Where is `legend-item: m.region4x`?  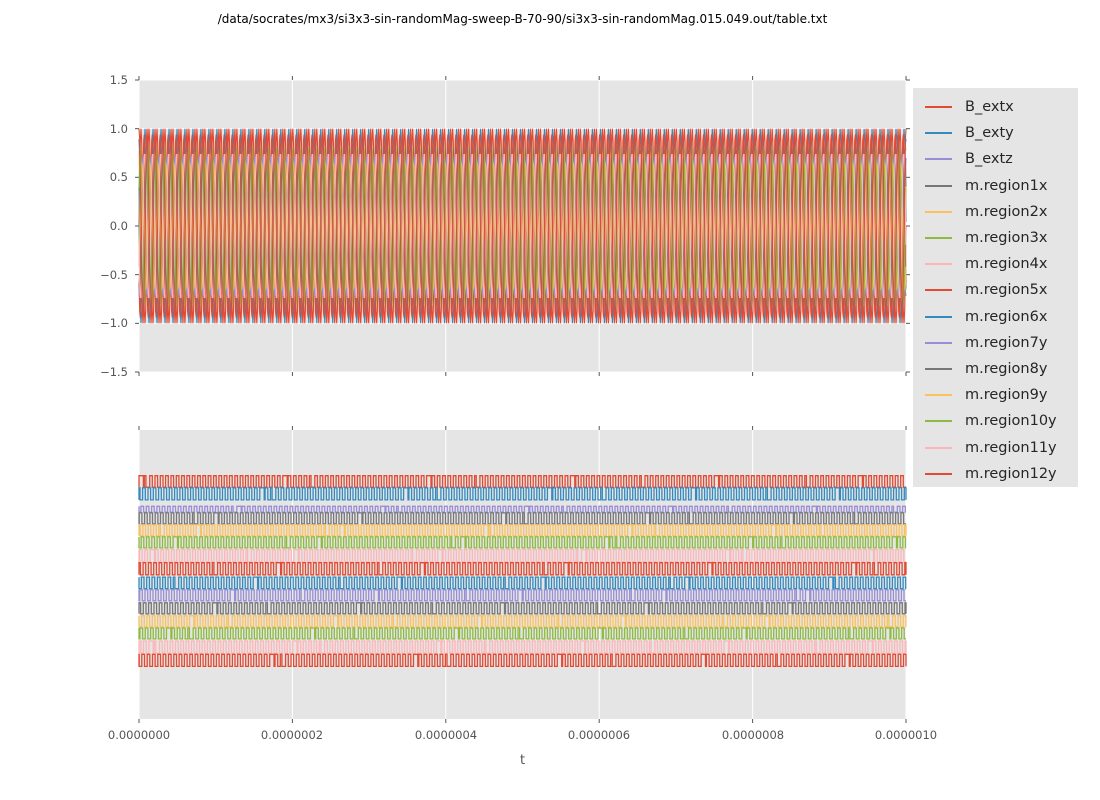
legend-item: m.region4x is located at coordinates (995, 264).